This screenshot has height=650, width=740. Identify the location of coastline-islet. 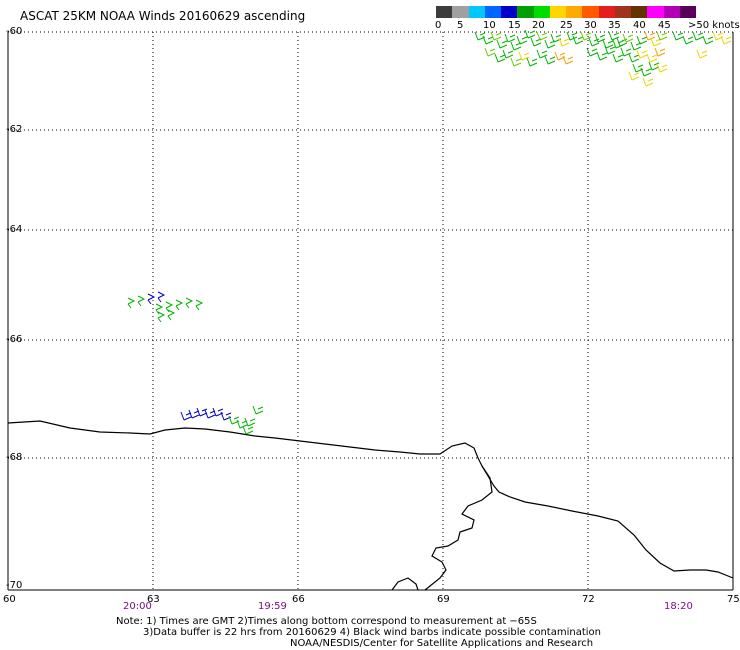
(405, 584).